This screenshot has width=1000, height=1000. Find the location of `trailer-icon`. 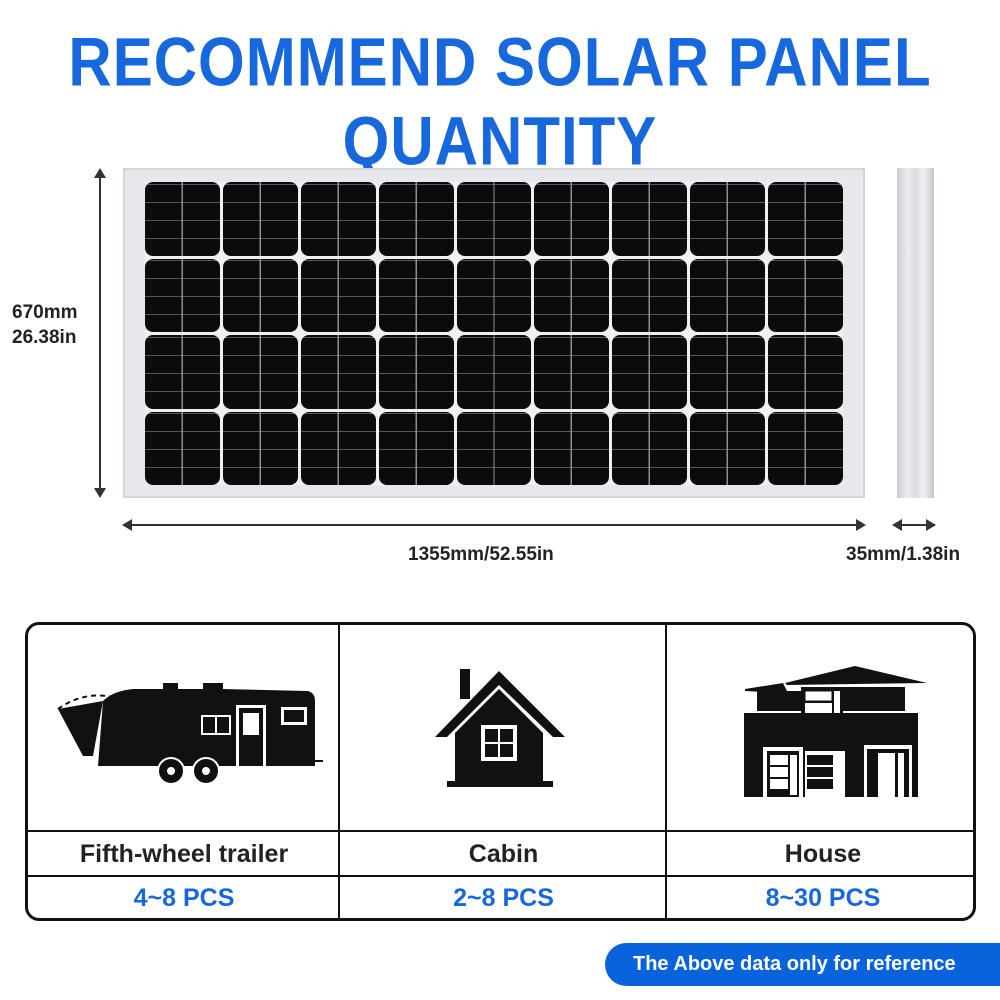

trailer-icon is located at coordinates (190, 734).